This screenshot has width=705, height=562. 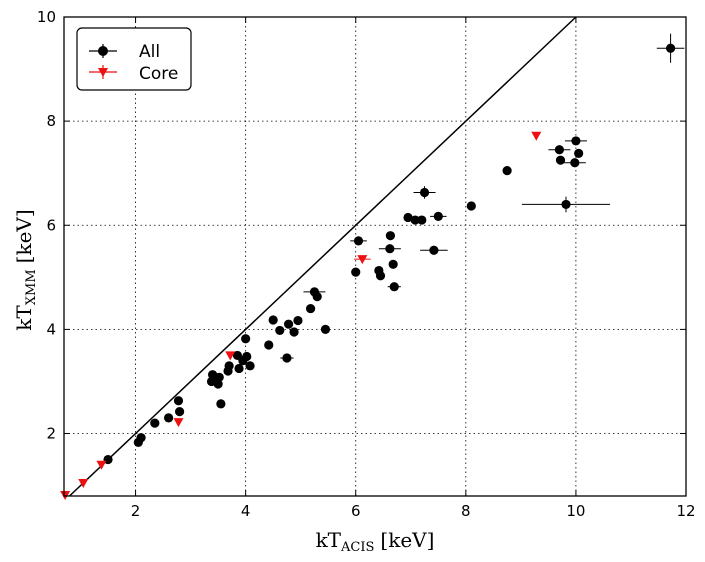 What do you see at coordinates (51, 329) in the screenshot?
I see `y-tick-label: 4` at bounding box center [51, 329].